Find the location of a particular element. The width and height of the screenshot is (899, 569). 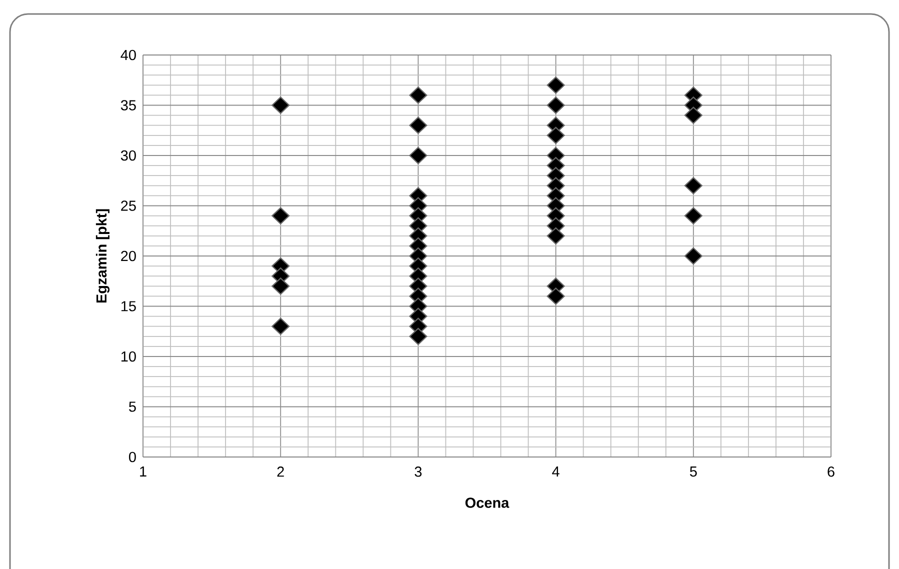

x-tick-label: 5 is located at coordinates (693, 471).